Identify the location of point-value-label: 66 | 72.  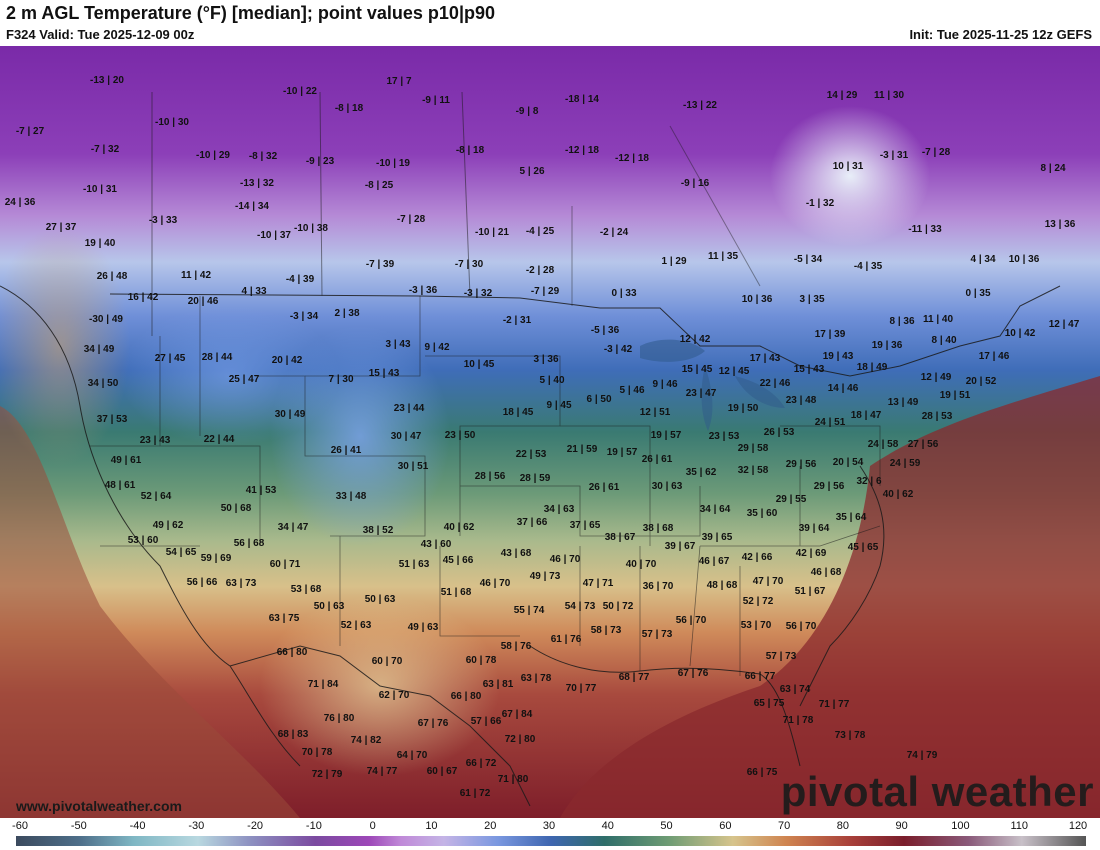
(481, 763).